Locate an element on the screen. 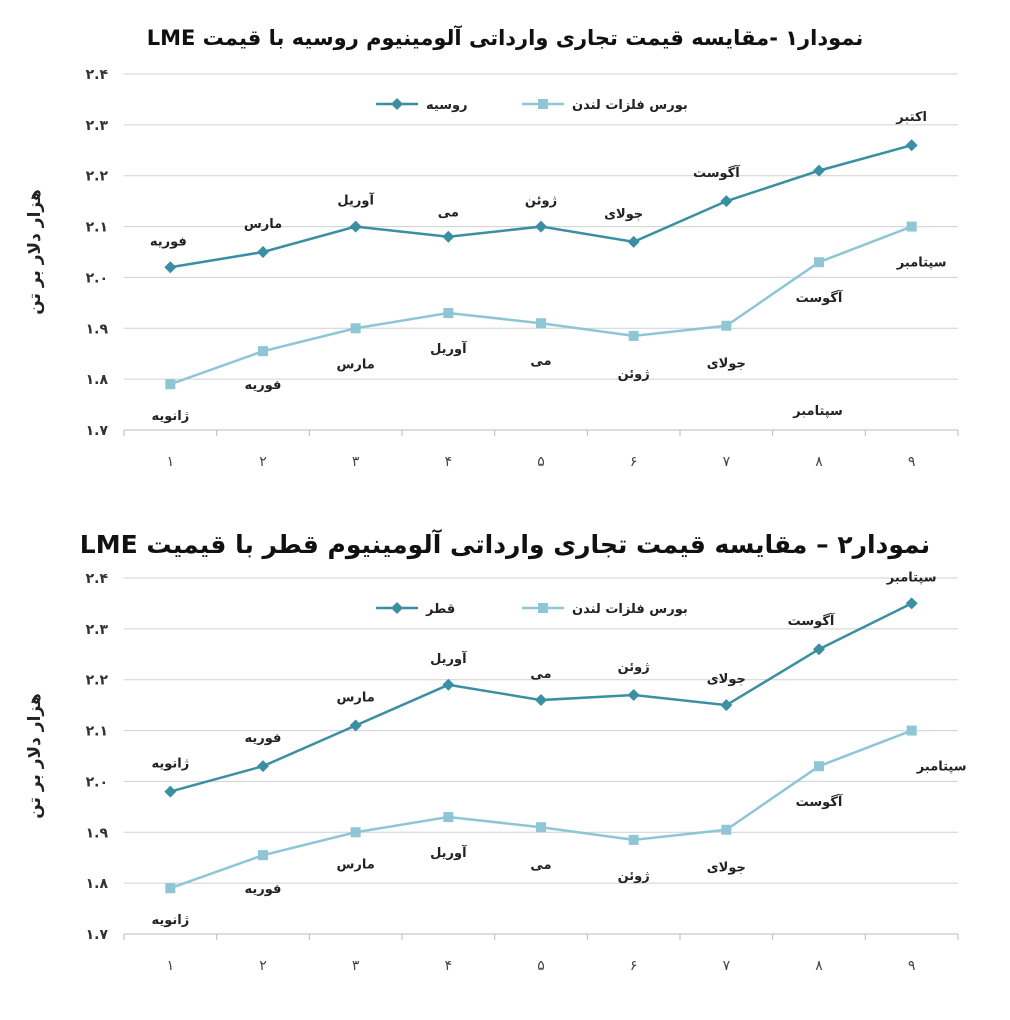  annotation-label: سپتامبر is located at coordinates (817, 411).